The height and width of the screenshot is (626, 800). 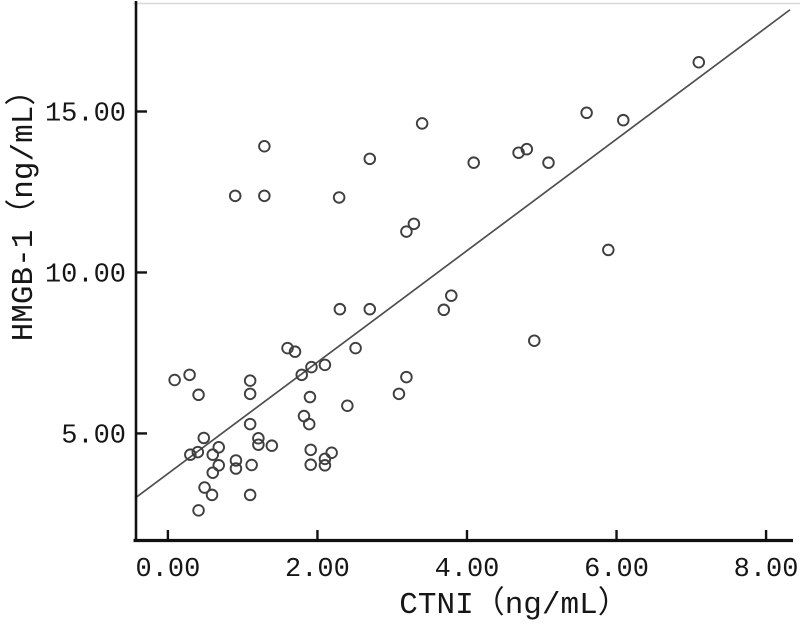 I want to click on x-tick-label: 8.00, so click(x=766, y=570).